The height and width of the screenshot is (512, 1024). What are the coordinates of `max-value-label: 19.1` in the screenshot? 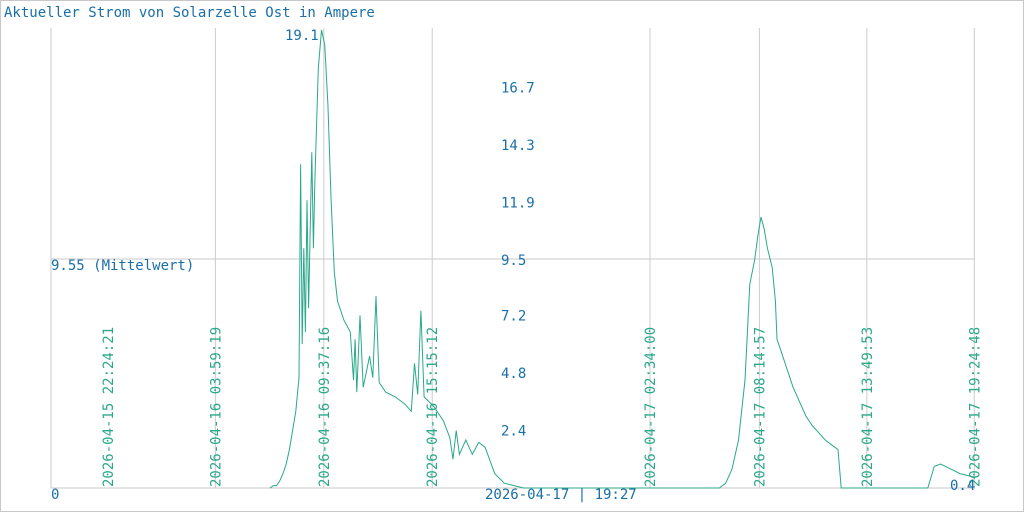 It's located at (302, 36).